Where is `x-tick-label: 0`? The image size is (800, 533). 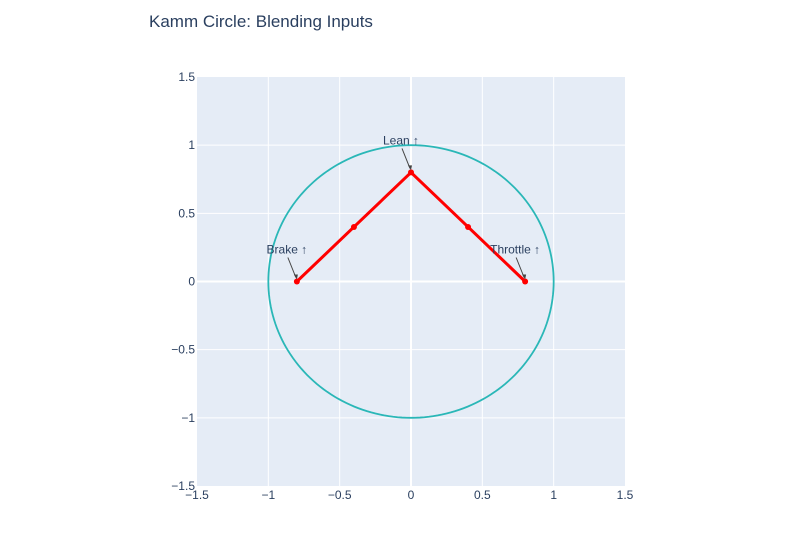 x-tick-label: 0 is located at coordinates (411, 495).